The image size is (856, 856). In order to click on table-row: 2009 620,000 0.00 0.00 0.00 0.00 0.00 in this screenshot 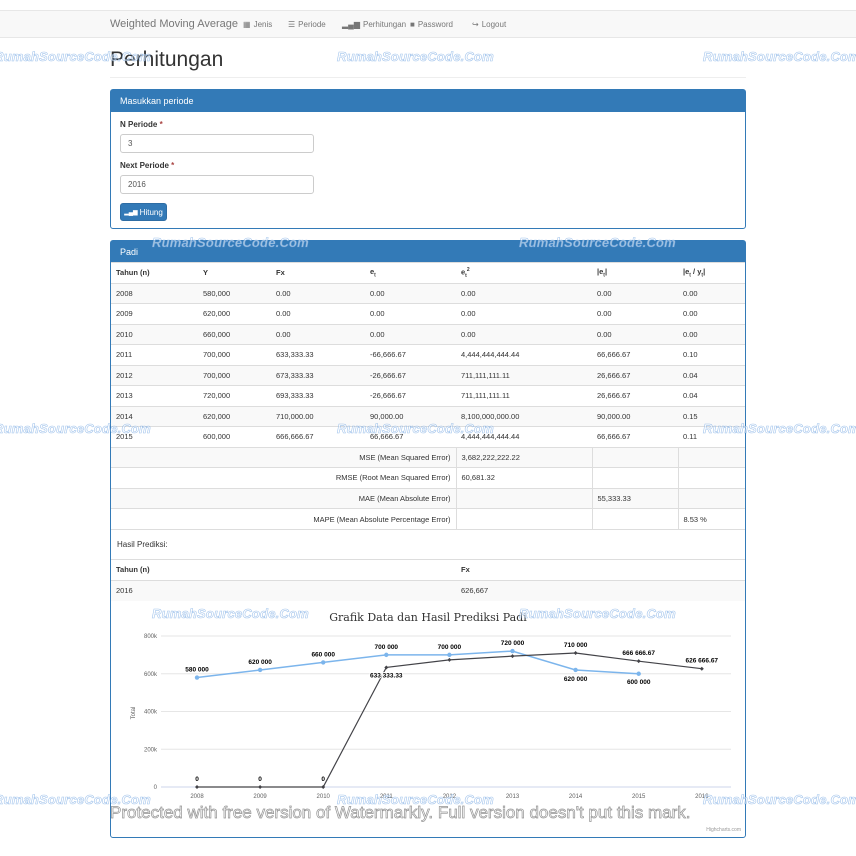, I will do `click(428, 313)`.